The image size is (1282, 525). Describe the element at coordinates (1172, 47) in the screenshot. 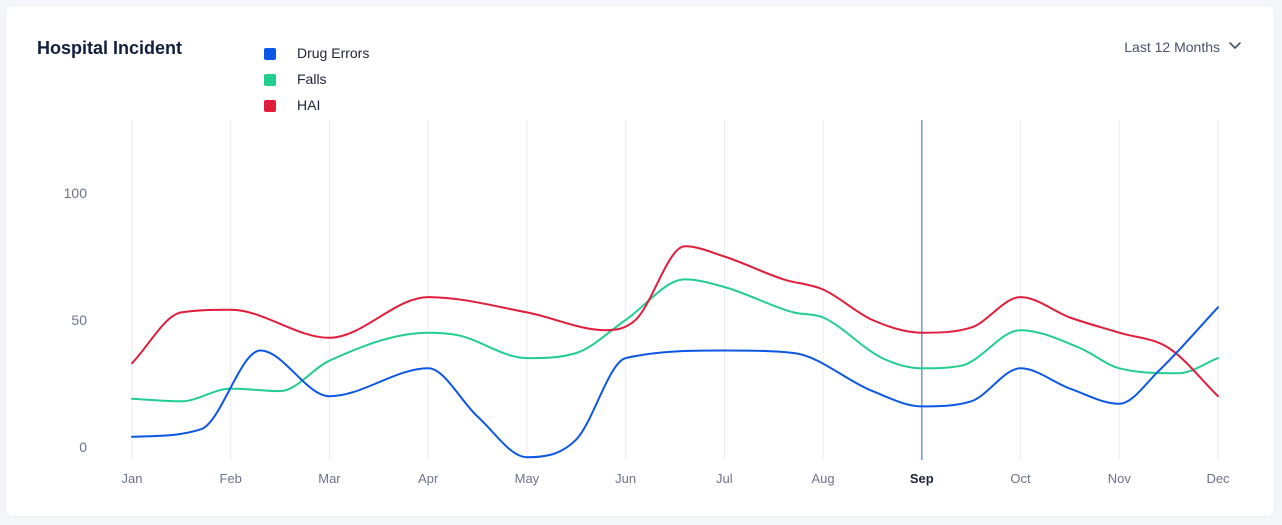

I see `range-label: Last 12 Months` at that location.